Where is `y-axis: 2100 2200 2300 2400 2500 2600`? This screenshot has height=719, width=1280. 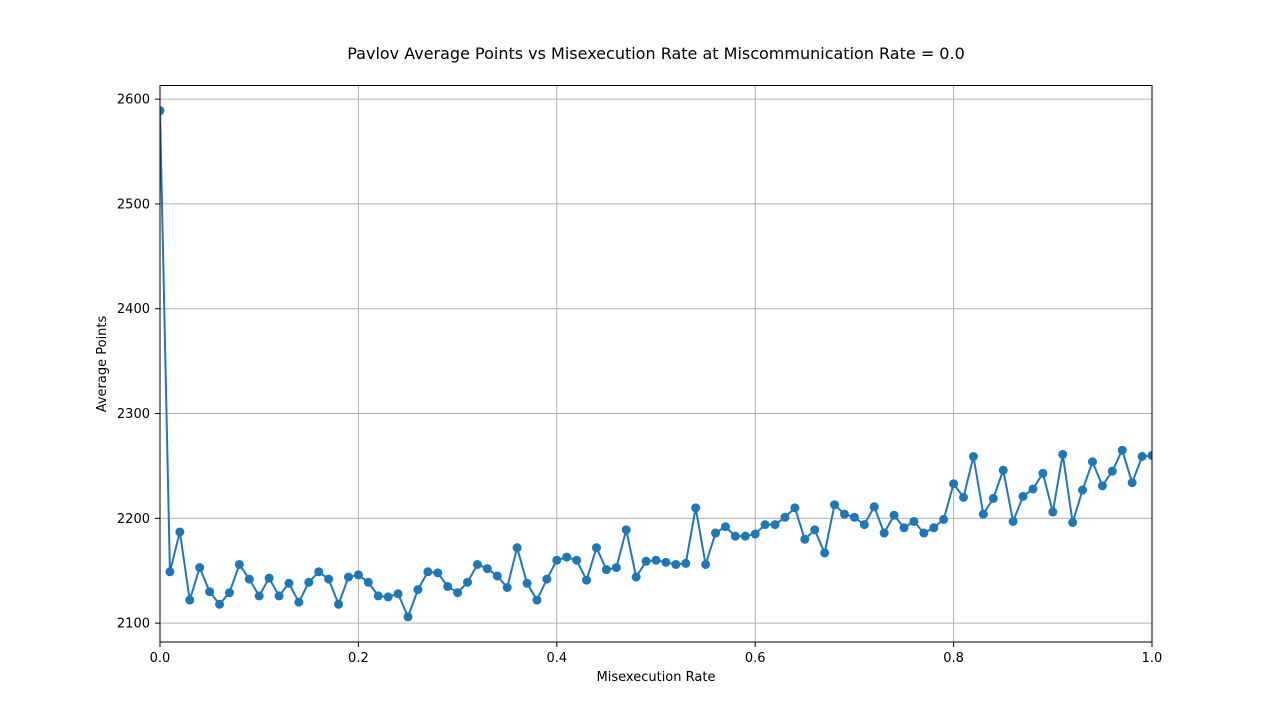 y-axis: 2100 2200 2300 2400 2500 2600 is located at coordinates (138, 362).